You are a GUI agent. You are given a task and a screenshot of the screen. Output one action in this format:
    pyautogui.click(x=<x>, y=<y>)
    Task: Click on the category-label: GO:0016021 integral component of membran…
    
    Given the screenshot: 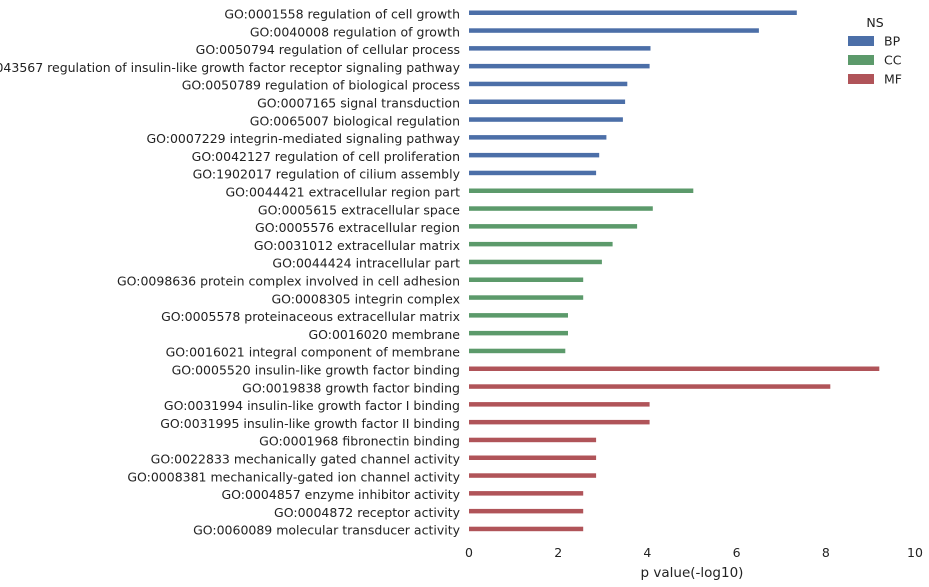 What is the action you would take?
    pyautogui.click(x=313, y=352)
    